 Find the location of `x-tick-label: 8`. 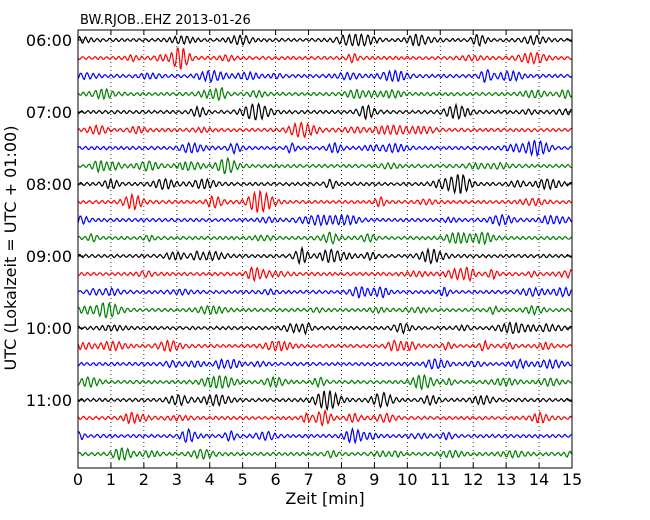

x-tick-label: 8 is located at coordinates (341, 479).